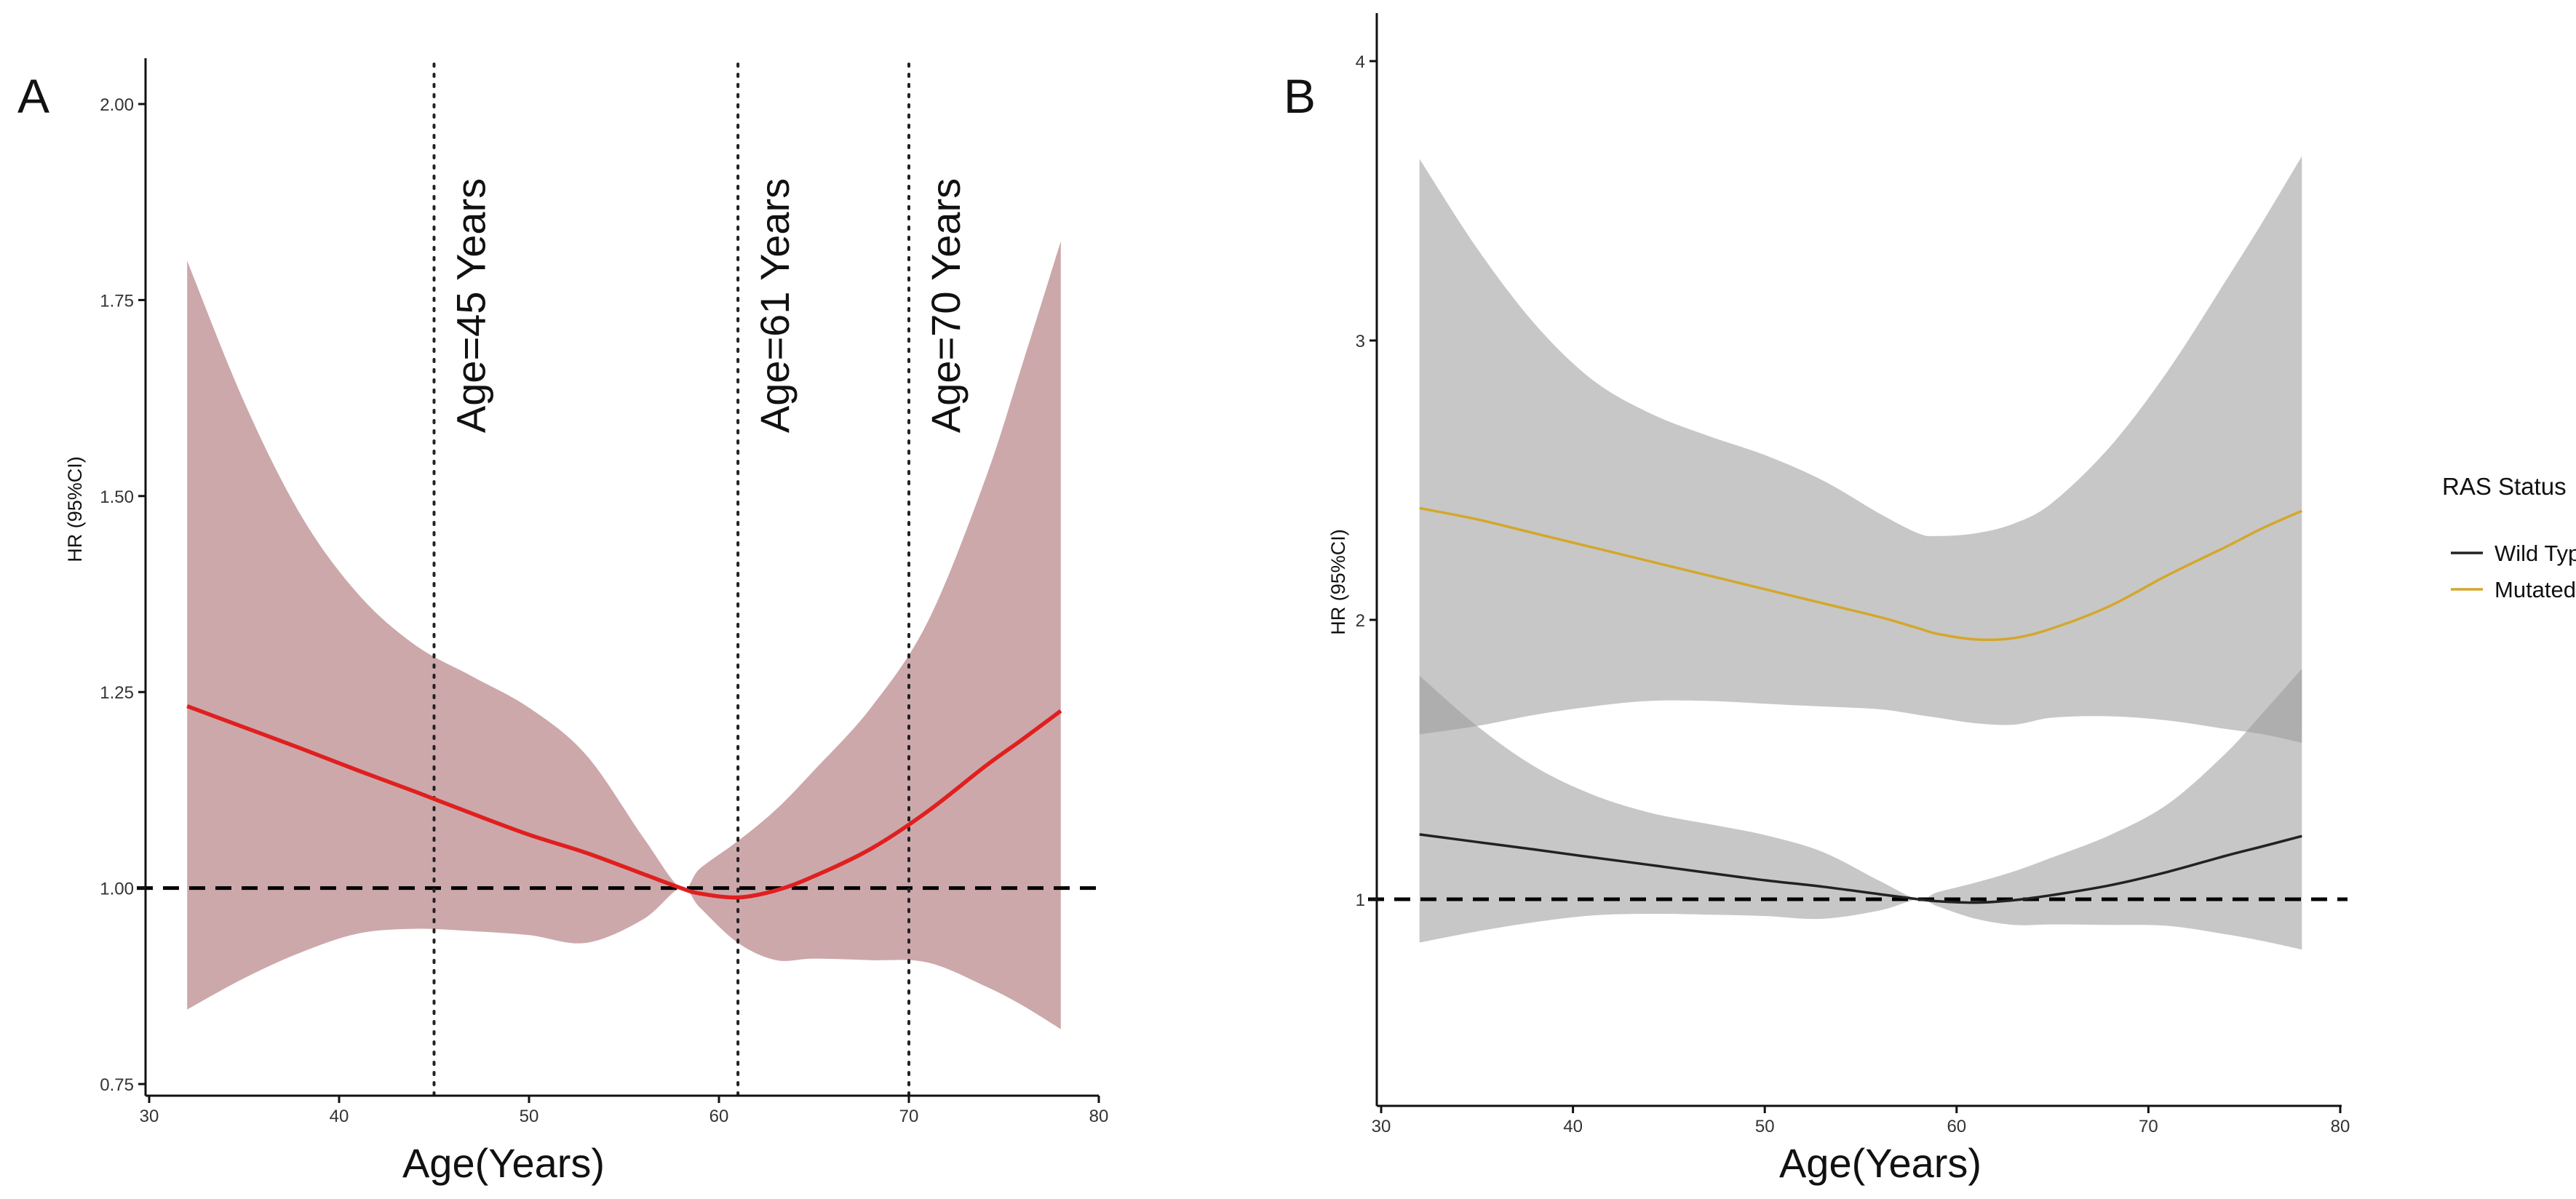 The width and height of the screenshot is (2576, 1199). I want to click on panel-b-series-layer, so click(1861, 705).